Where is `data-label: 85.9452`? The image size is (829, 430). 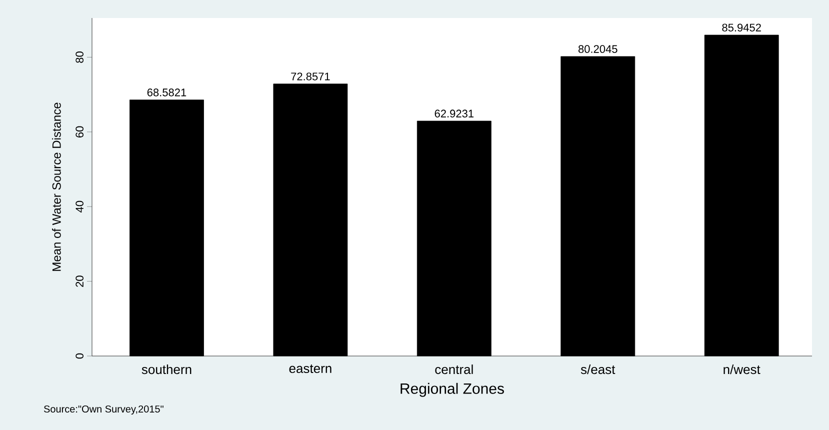 data-label: 85.9452 is located at coordinates (741, 28).